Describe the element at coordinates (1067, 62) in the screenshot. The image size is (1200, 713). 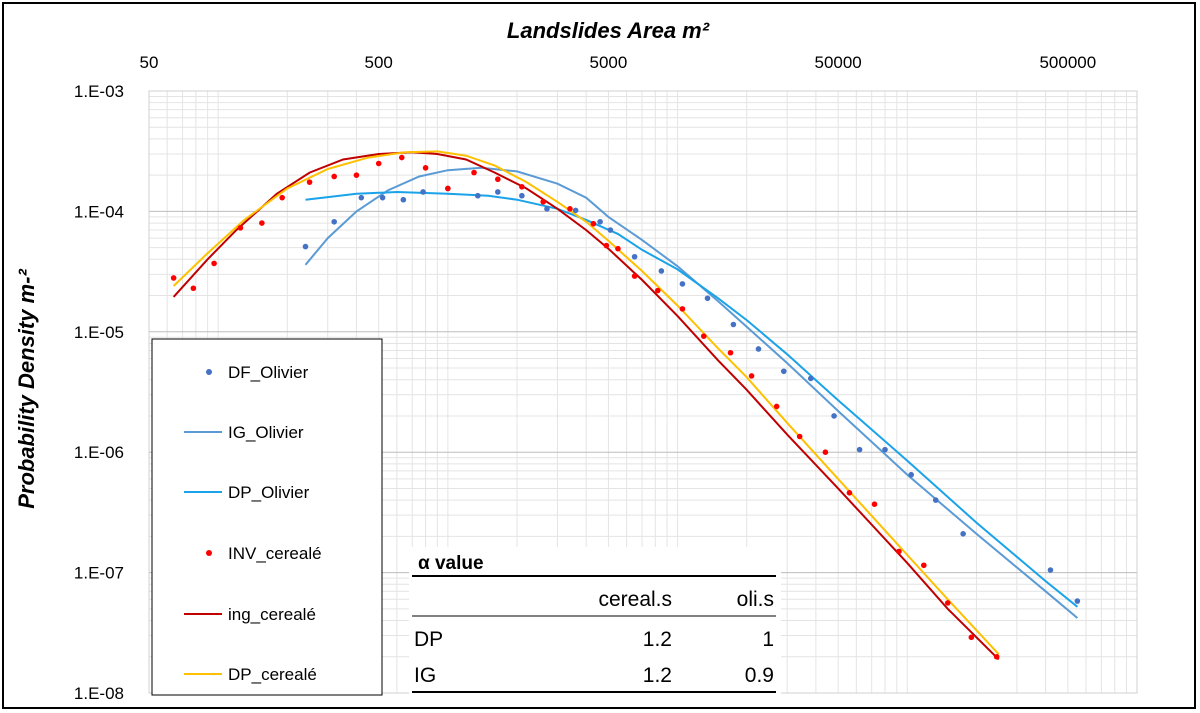
I see `x-tick-label: 500000` at that location.